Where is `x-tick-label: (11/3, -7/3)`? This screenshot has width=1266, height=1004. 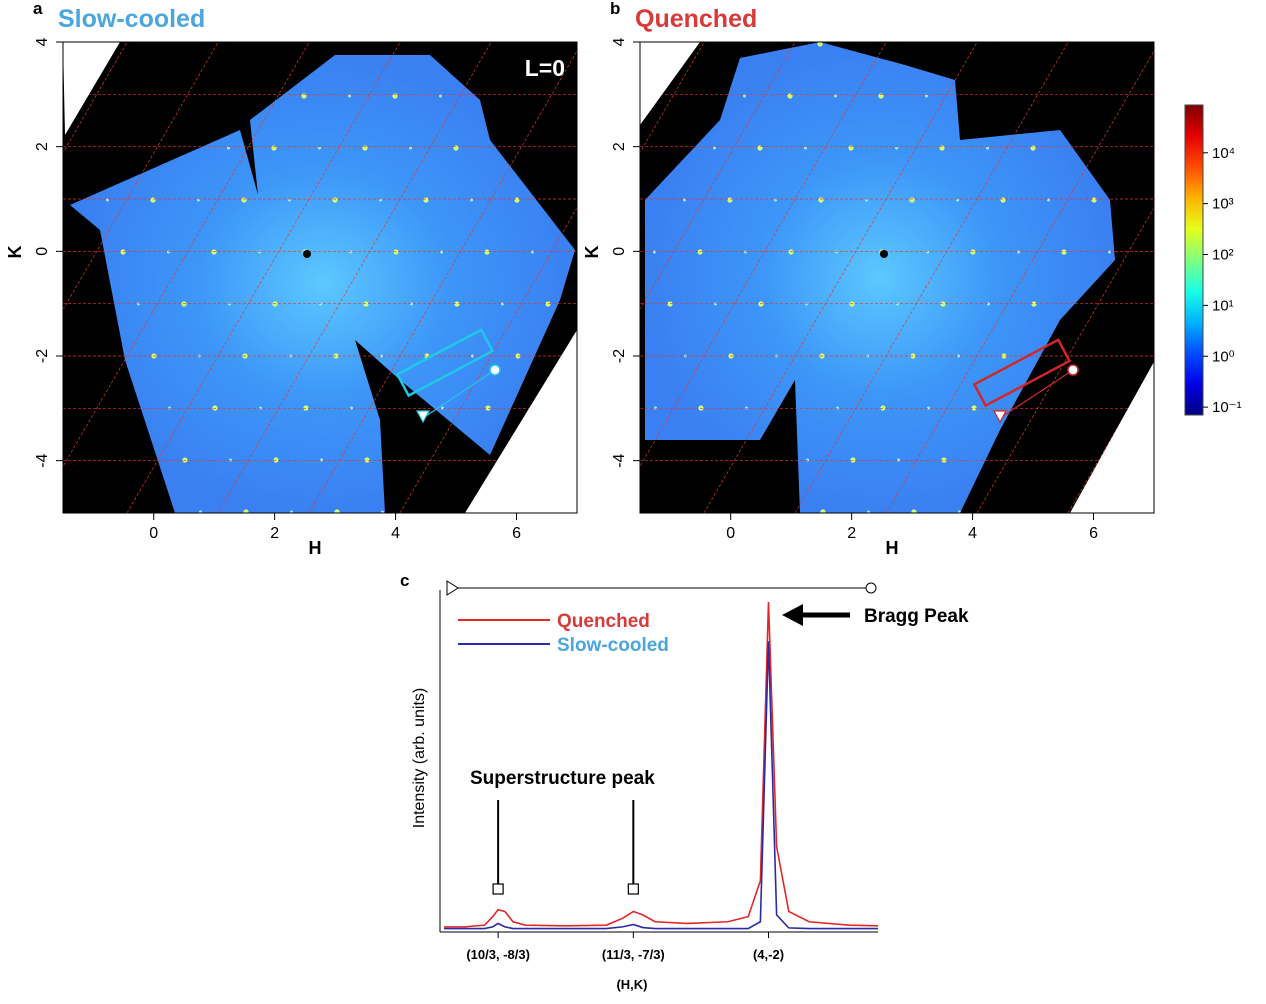
x-tick-label: (11/3, -7/3) is located at coordinates (633, 954).